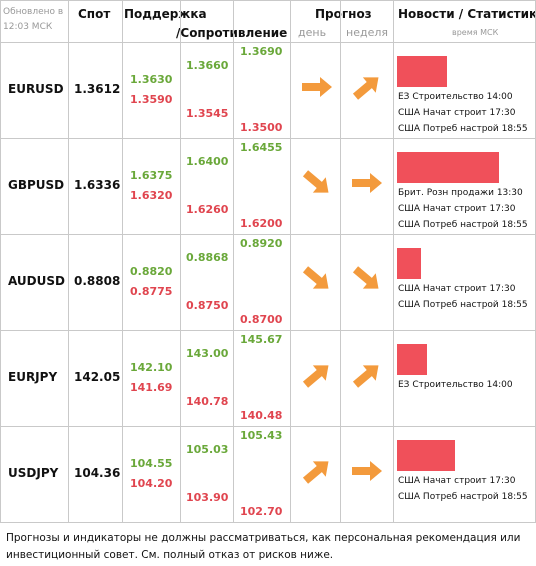 This screenshot has height=566, width=536. Describe the element at coordinates (165, 14) in the screenshot. I see `col-header: Поддержка` at that location.